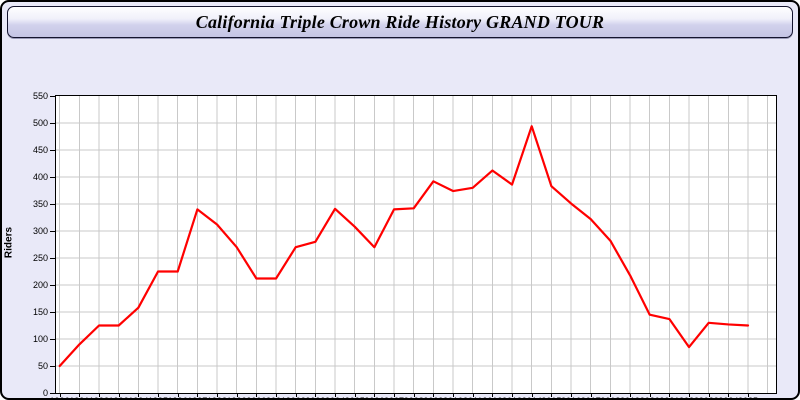 The height and width of the screenshot is (400, 800). I want to click on x-tick-label: 1991, so click(79, 397).